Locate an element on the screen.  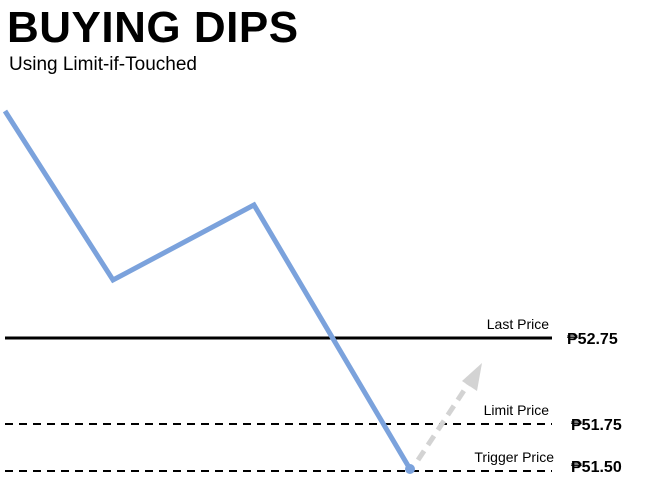
last-price-value: ₱52.75 is located at coordinates (592, 339).